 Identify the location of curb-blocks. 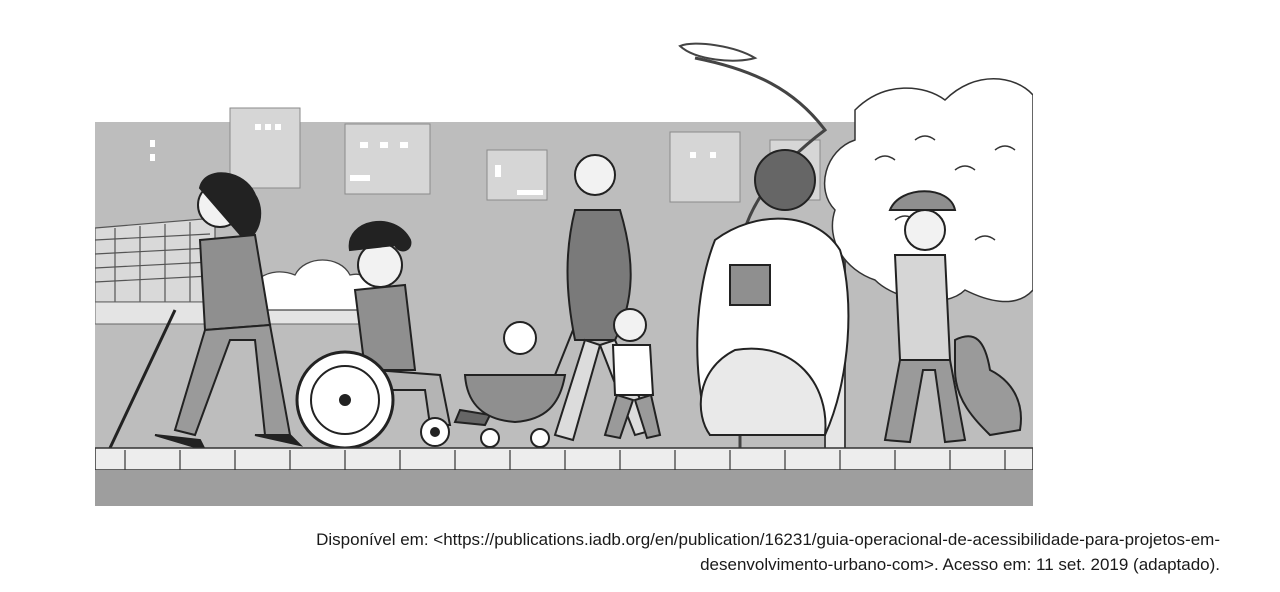
(565, 460).